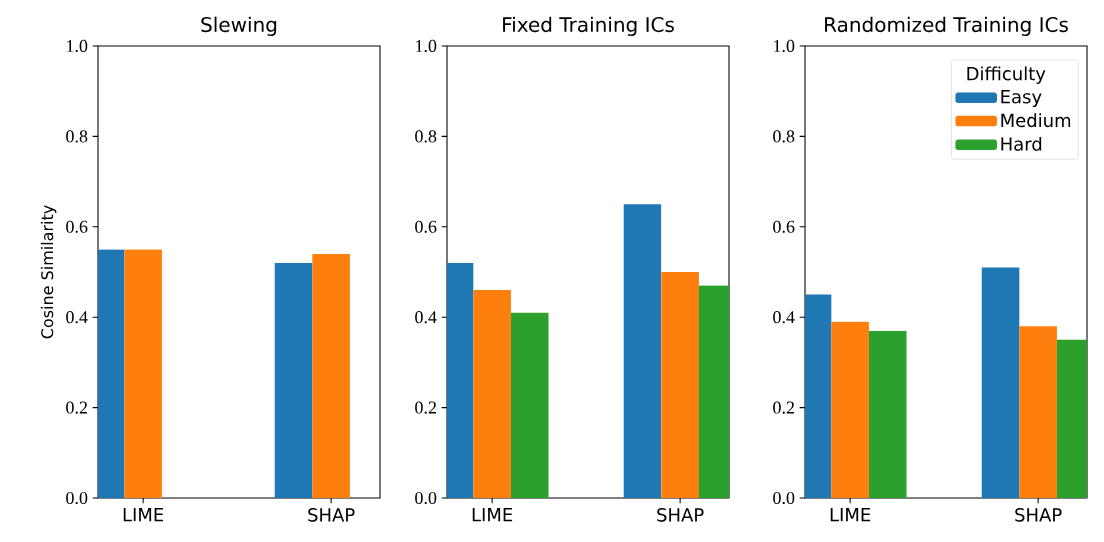  What do you see at coordinates (1006, 75) in the screenshot?
I see `legend-title: Difficulty` at bounding box center [1006, 75].